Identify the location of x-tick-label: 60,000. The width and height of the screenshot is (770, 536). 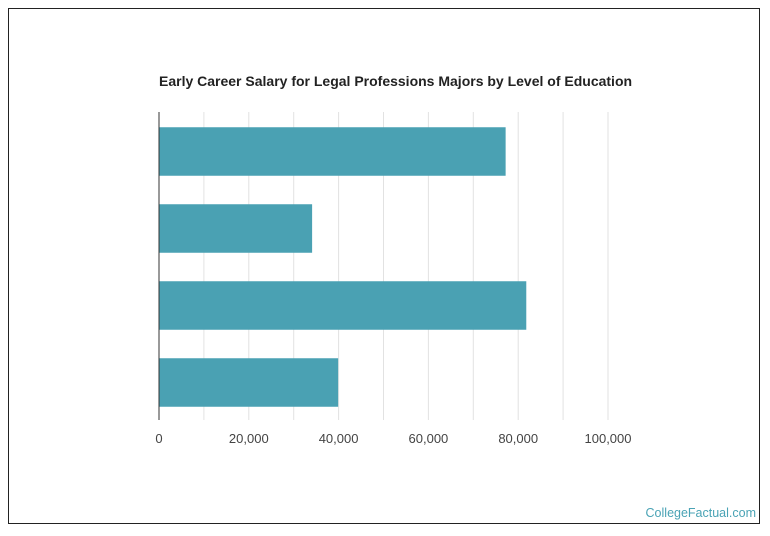
(429, 438).